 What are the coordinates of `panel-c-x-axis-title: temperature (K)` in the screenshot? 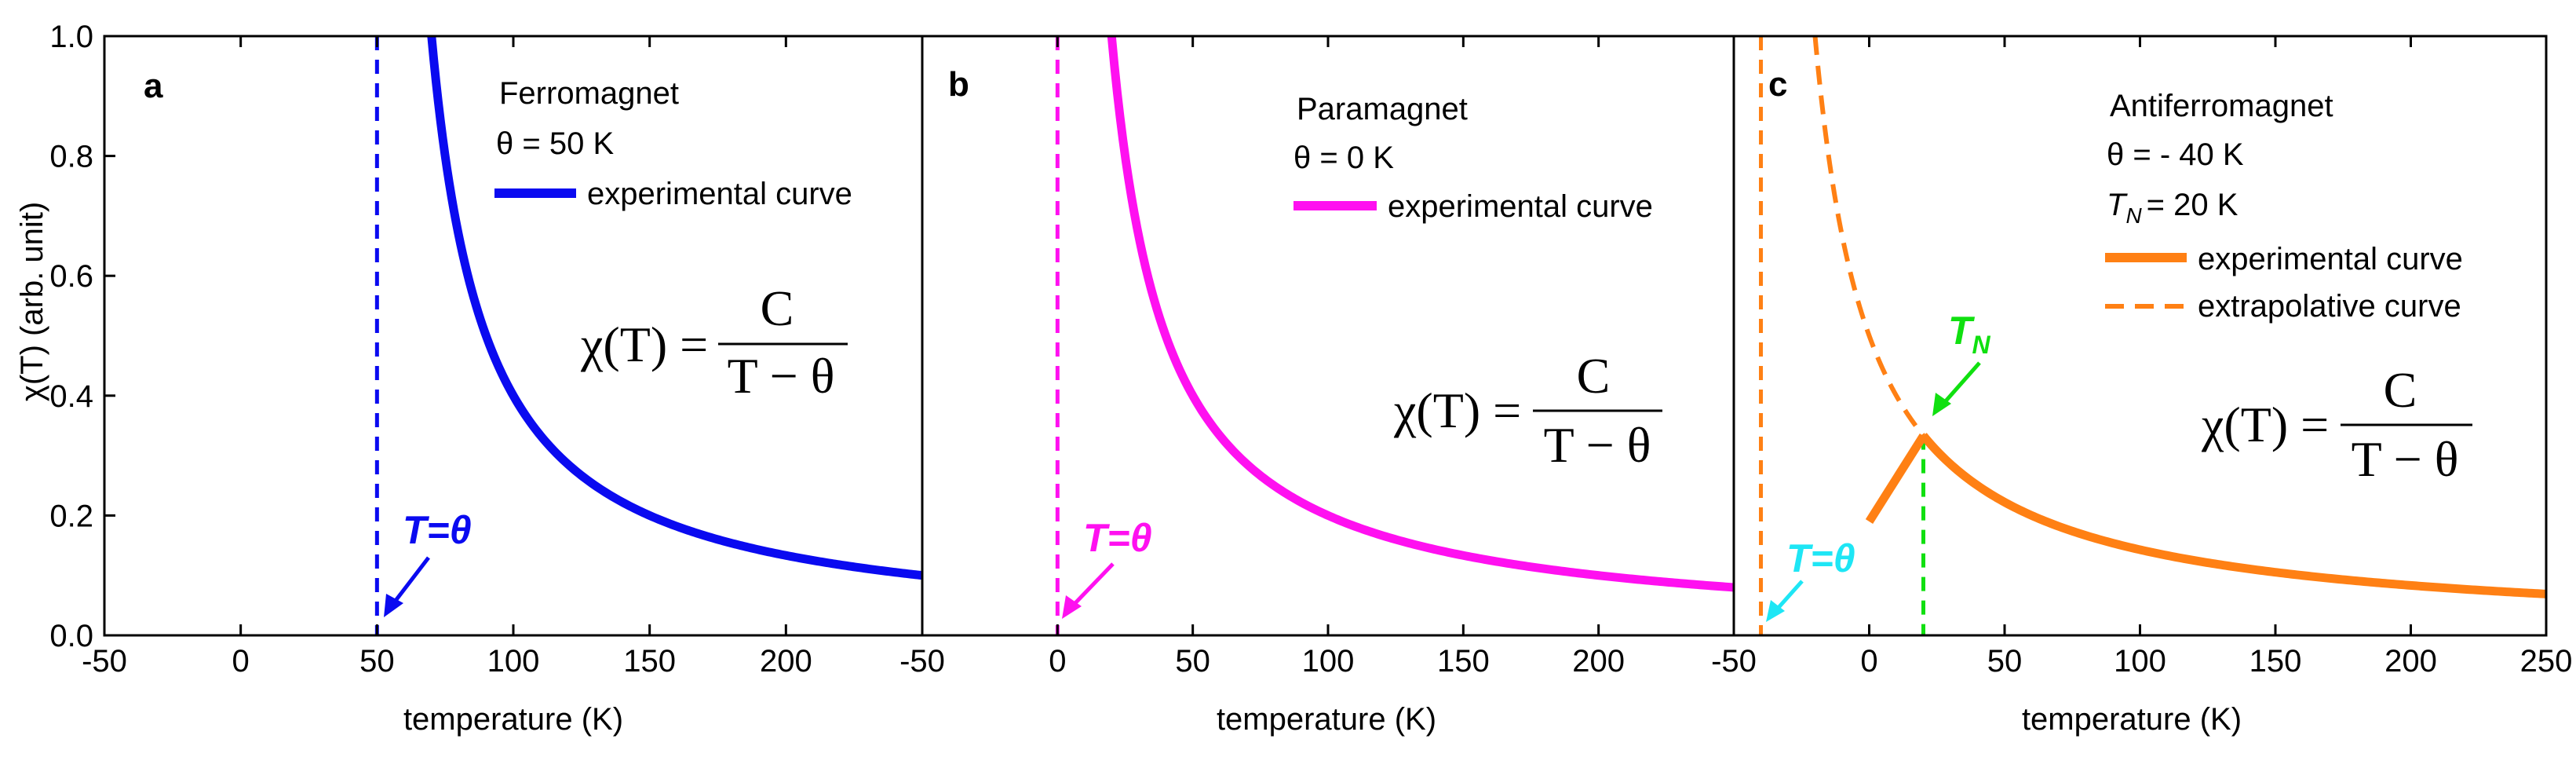 It's located at (2132, 719).